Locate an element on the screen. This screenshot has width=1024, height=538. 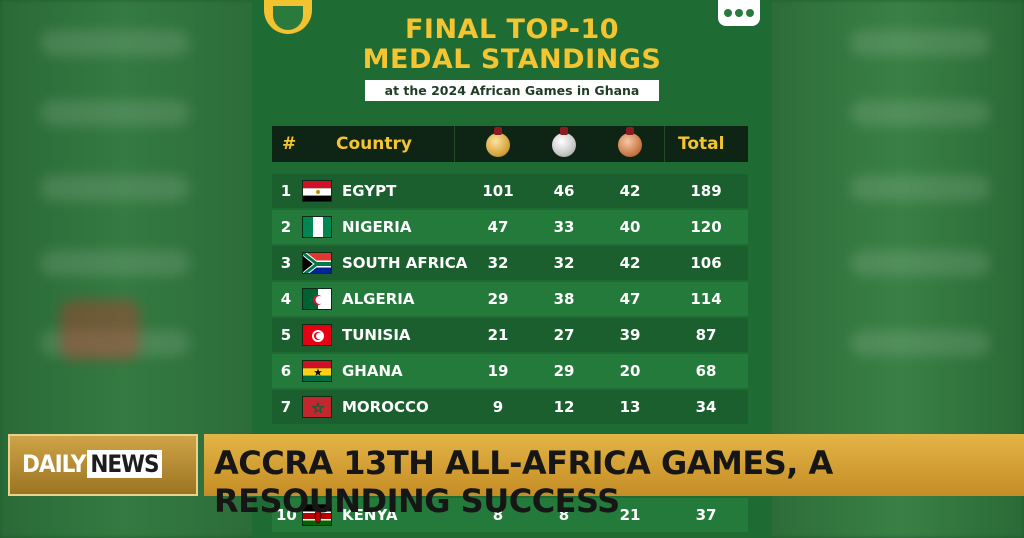
row-total: 189 is located at coordinates (706, 191).